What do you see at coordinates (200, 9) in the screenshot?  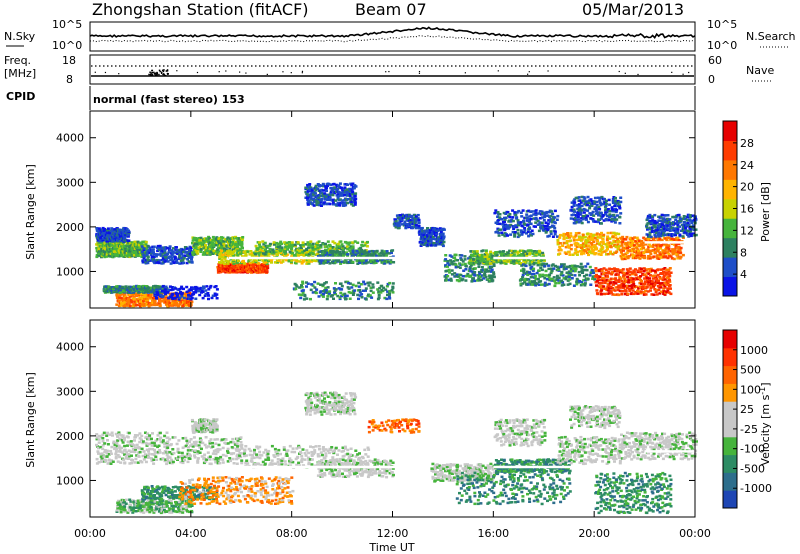 I see `station-title: Zhongshan Station (fitACF)` at bounding box center [200, 9].